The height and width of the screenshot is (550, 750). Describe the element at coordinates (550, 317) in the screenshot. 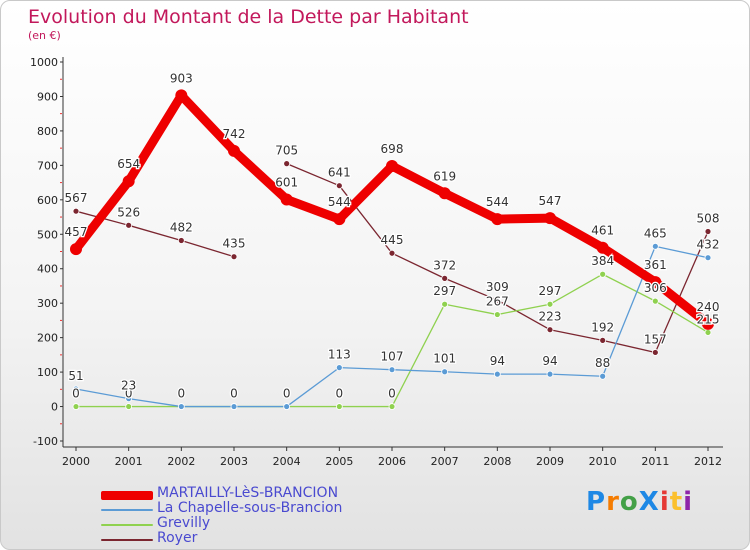

I see `data-label-3: 223` at that location.